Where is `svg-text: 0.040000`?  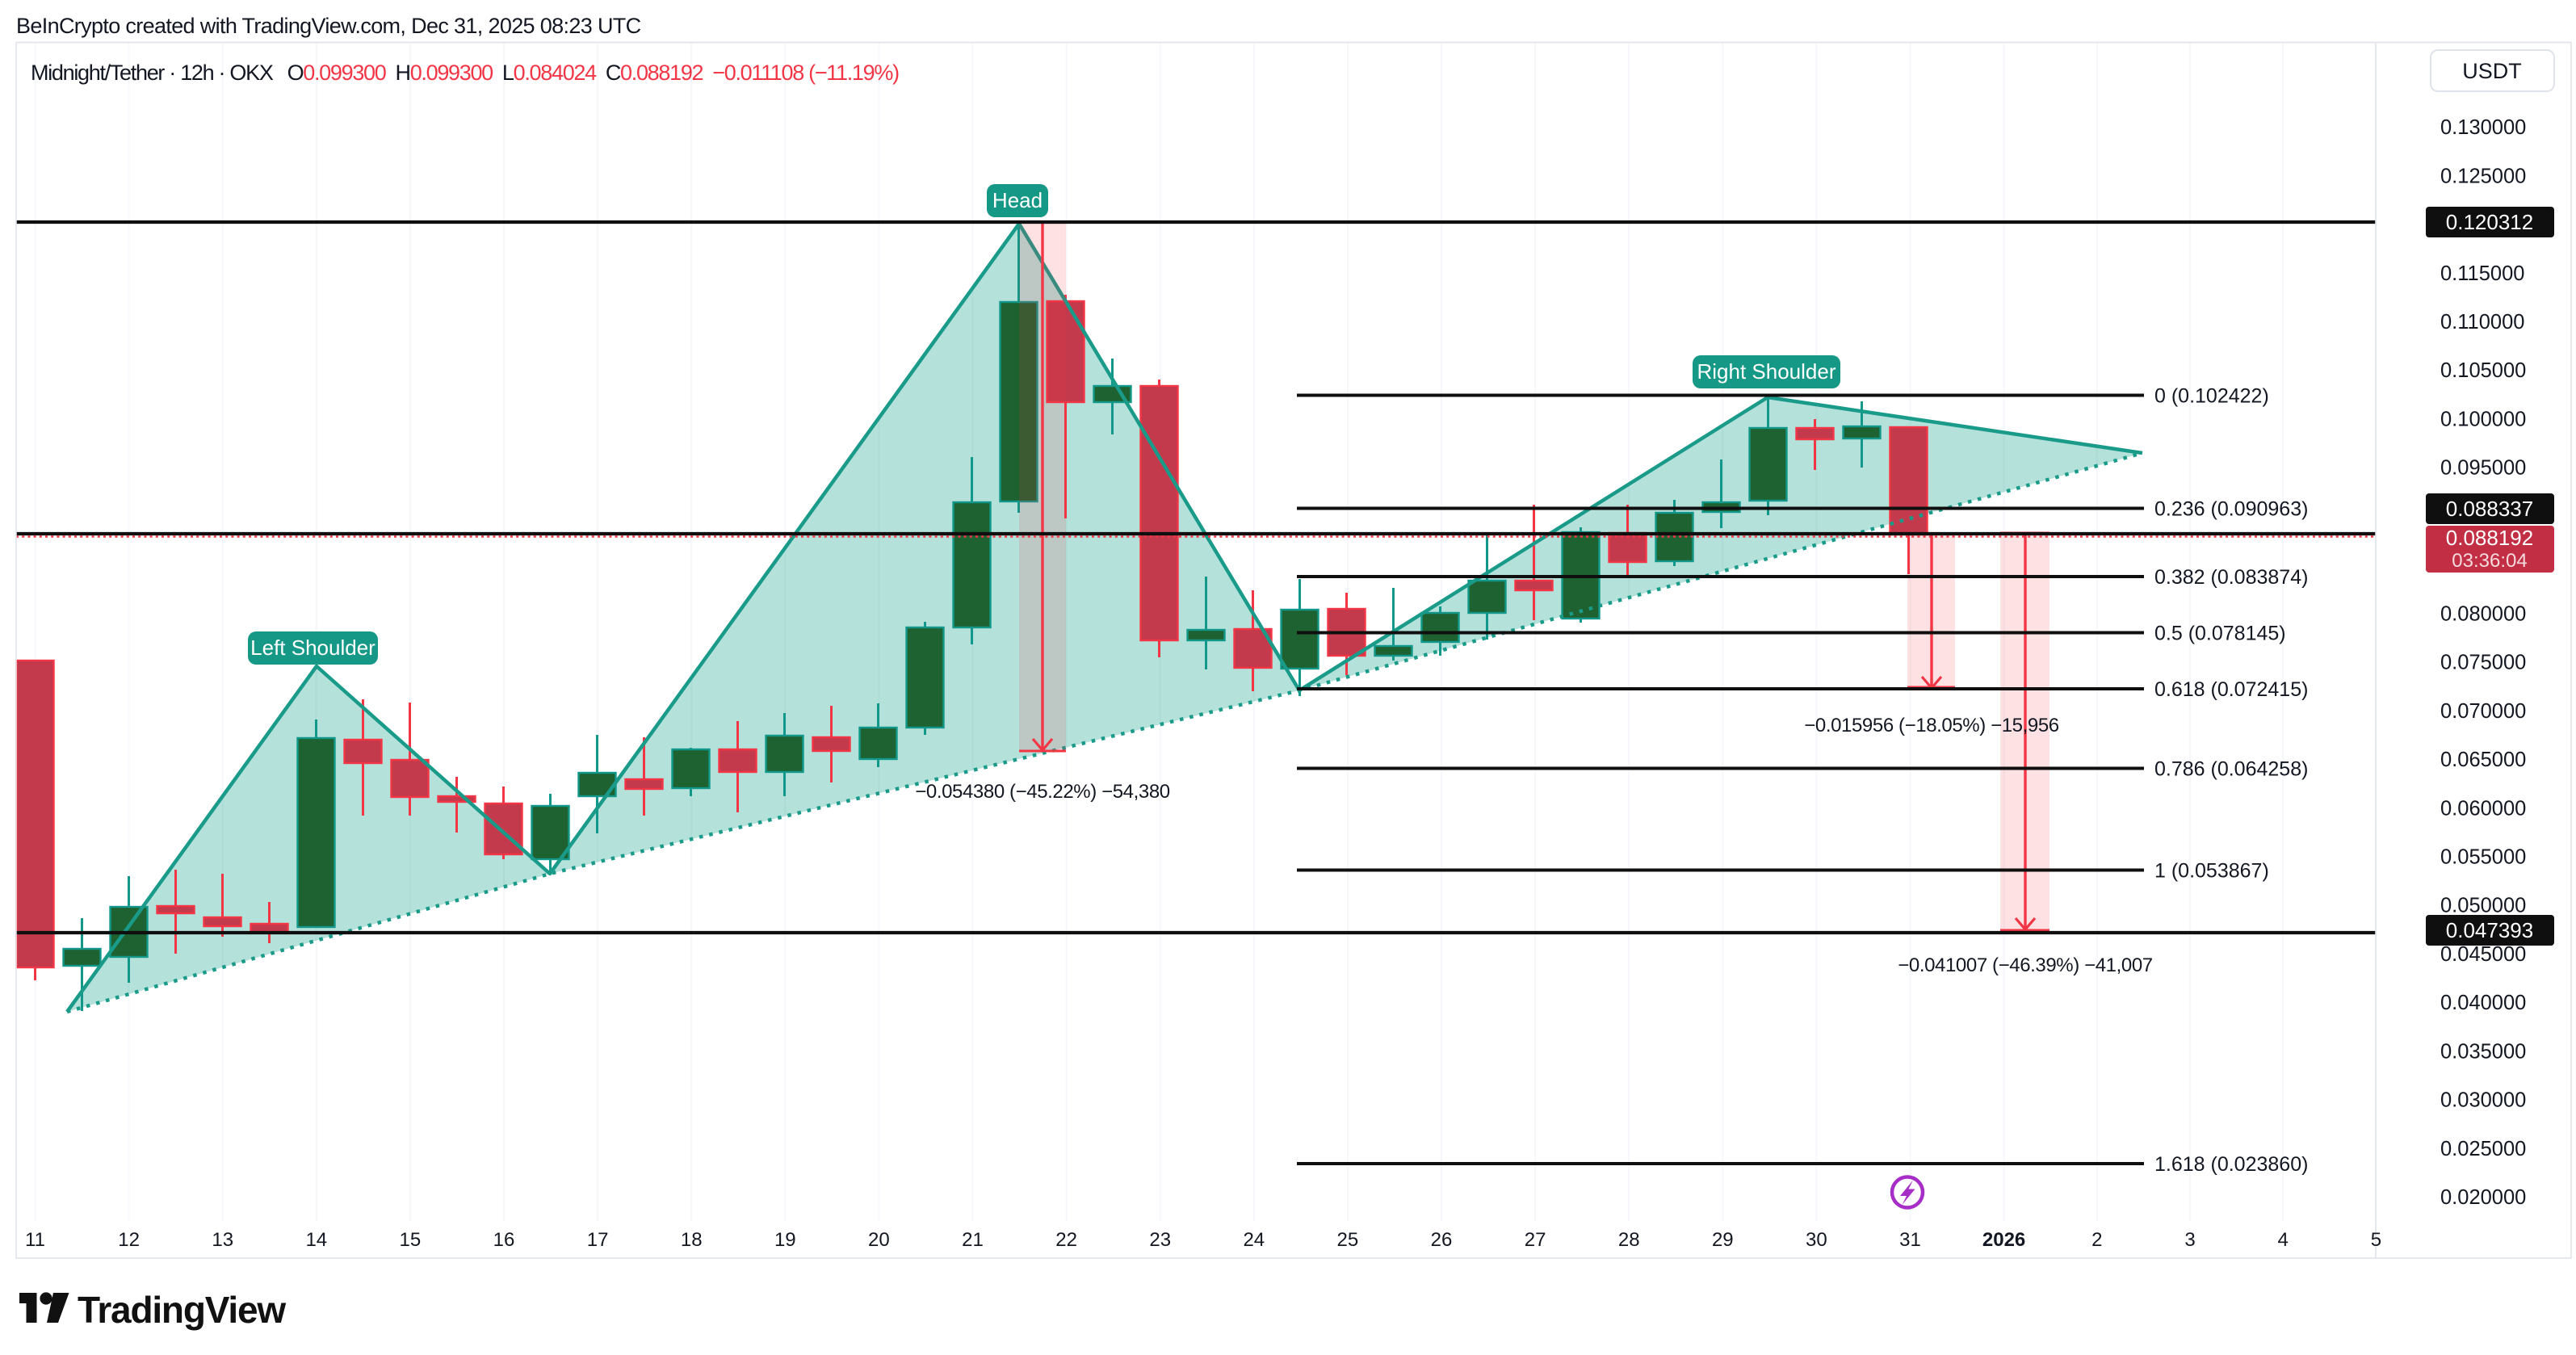
svg-text: 0.040000 is located at coordinates (2483, 1003).